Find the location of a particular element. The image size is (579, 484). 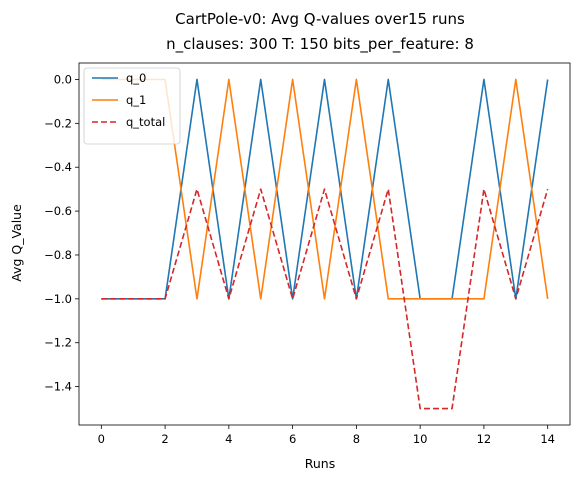

legend-box is located at coordinates (132, 106).